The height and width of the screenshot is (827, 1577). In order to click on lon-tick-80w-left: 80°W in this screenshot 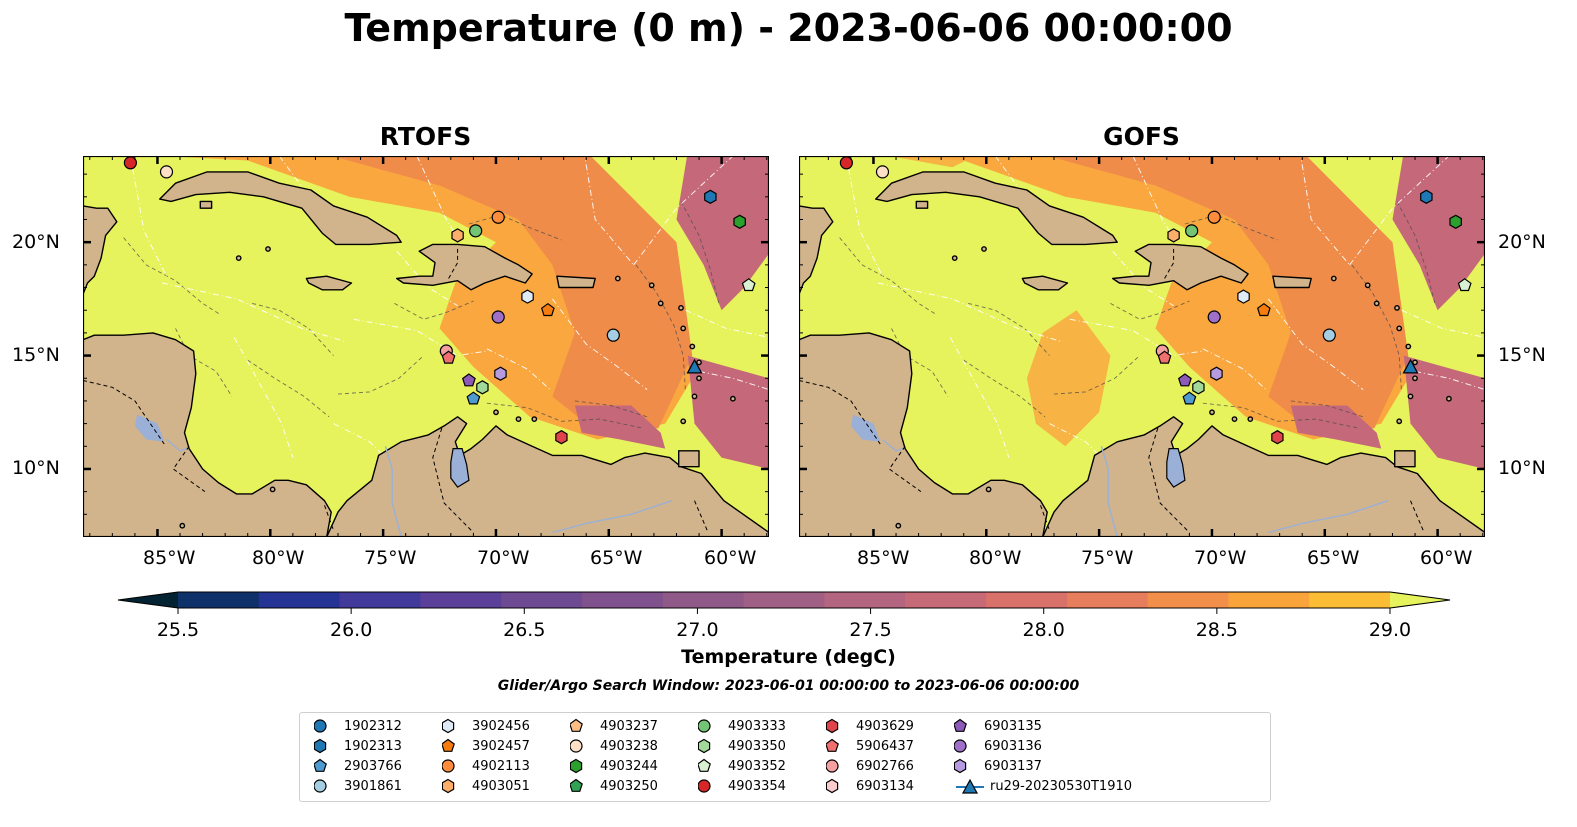, I will do `click(278, 558)`.